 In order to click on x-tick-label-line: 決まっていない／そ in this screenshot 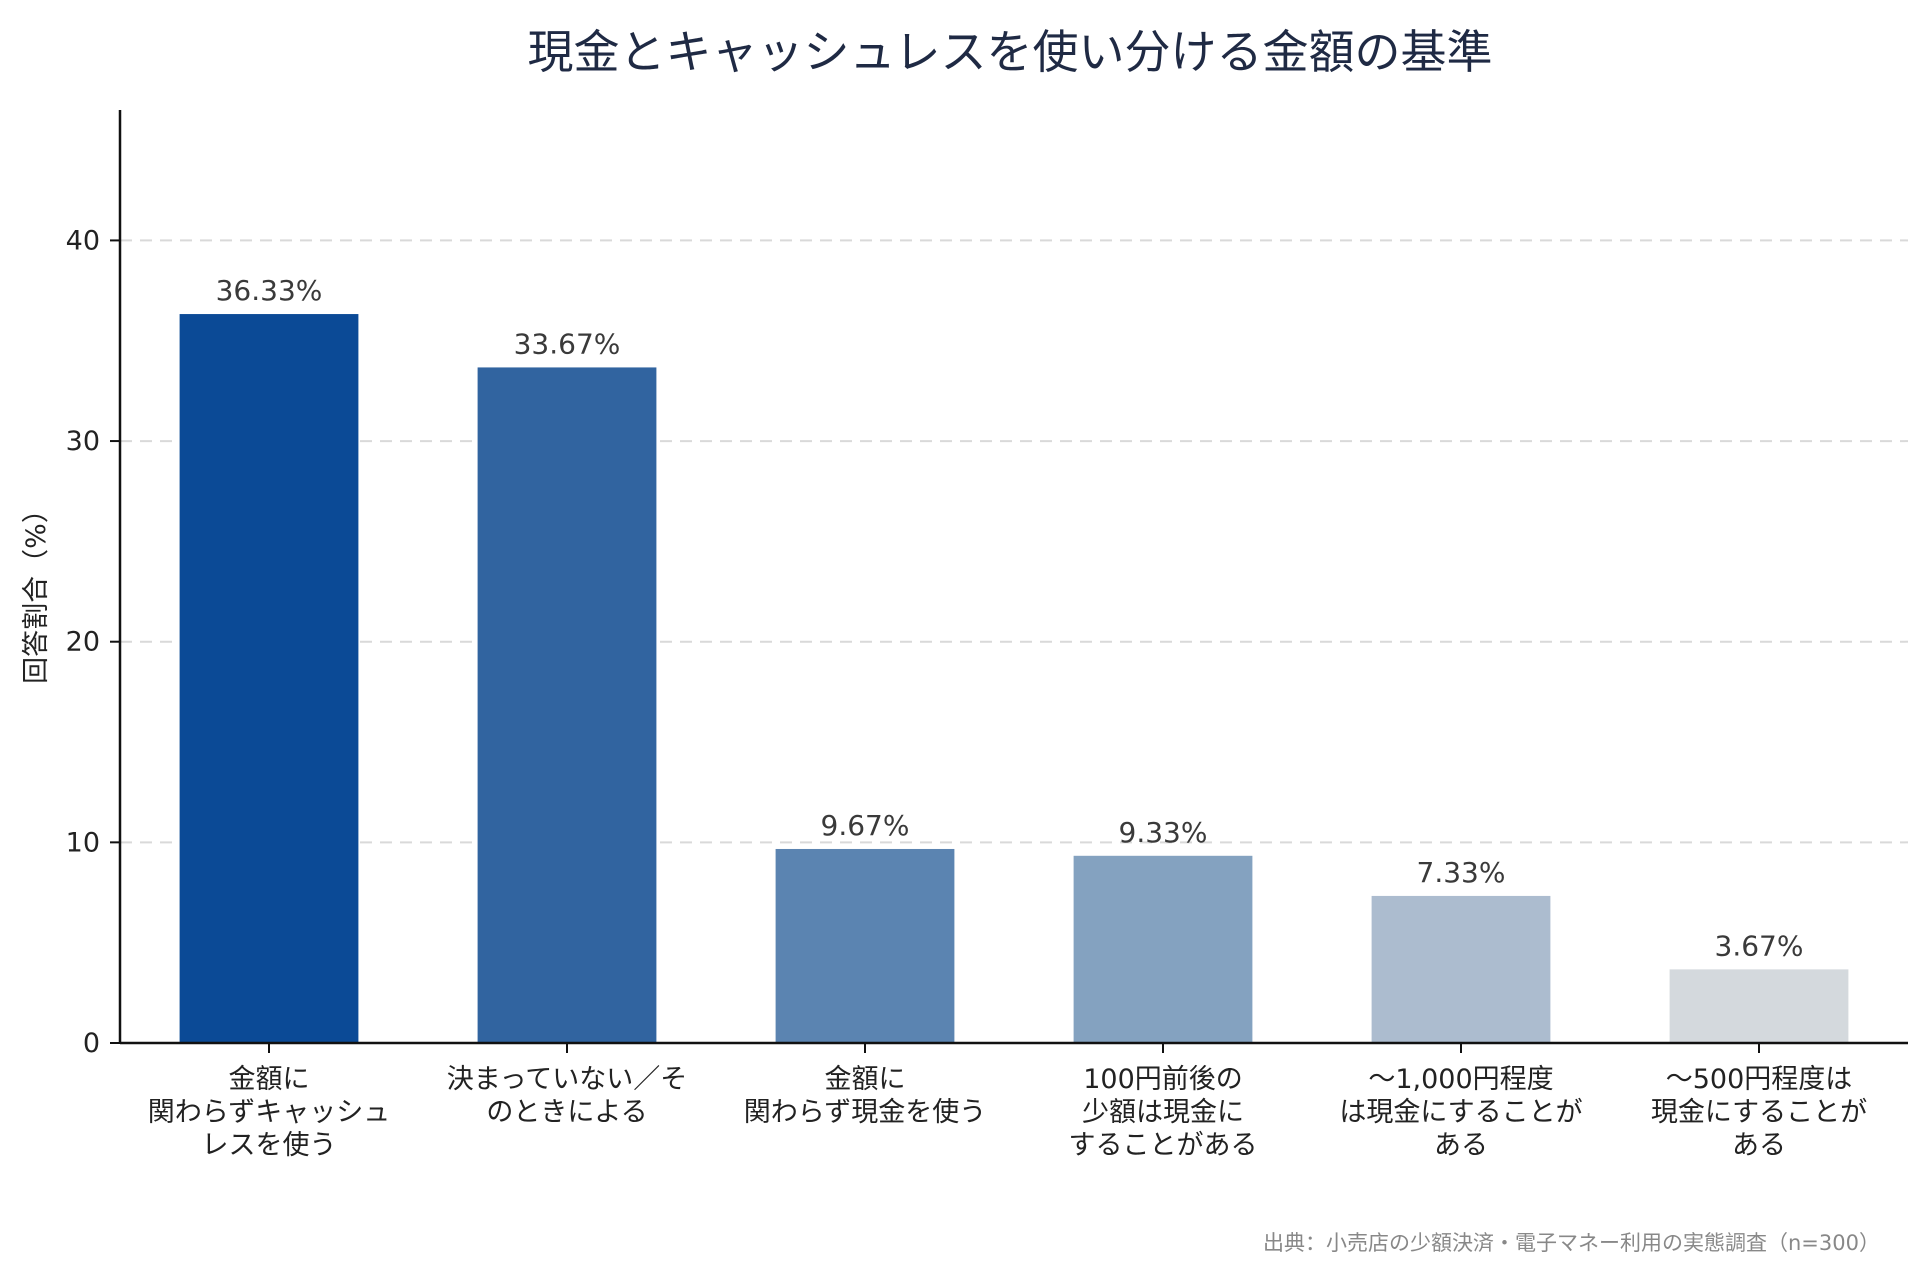, I will do `click(567, 1079)`.